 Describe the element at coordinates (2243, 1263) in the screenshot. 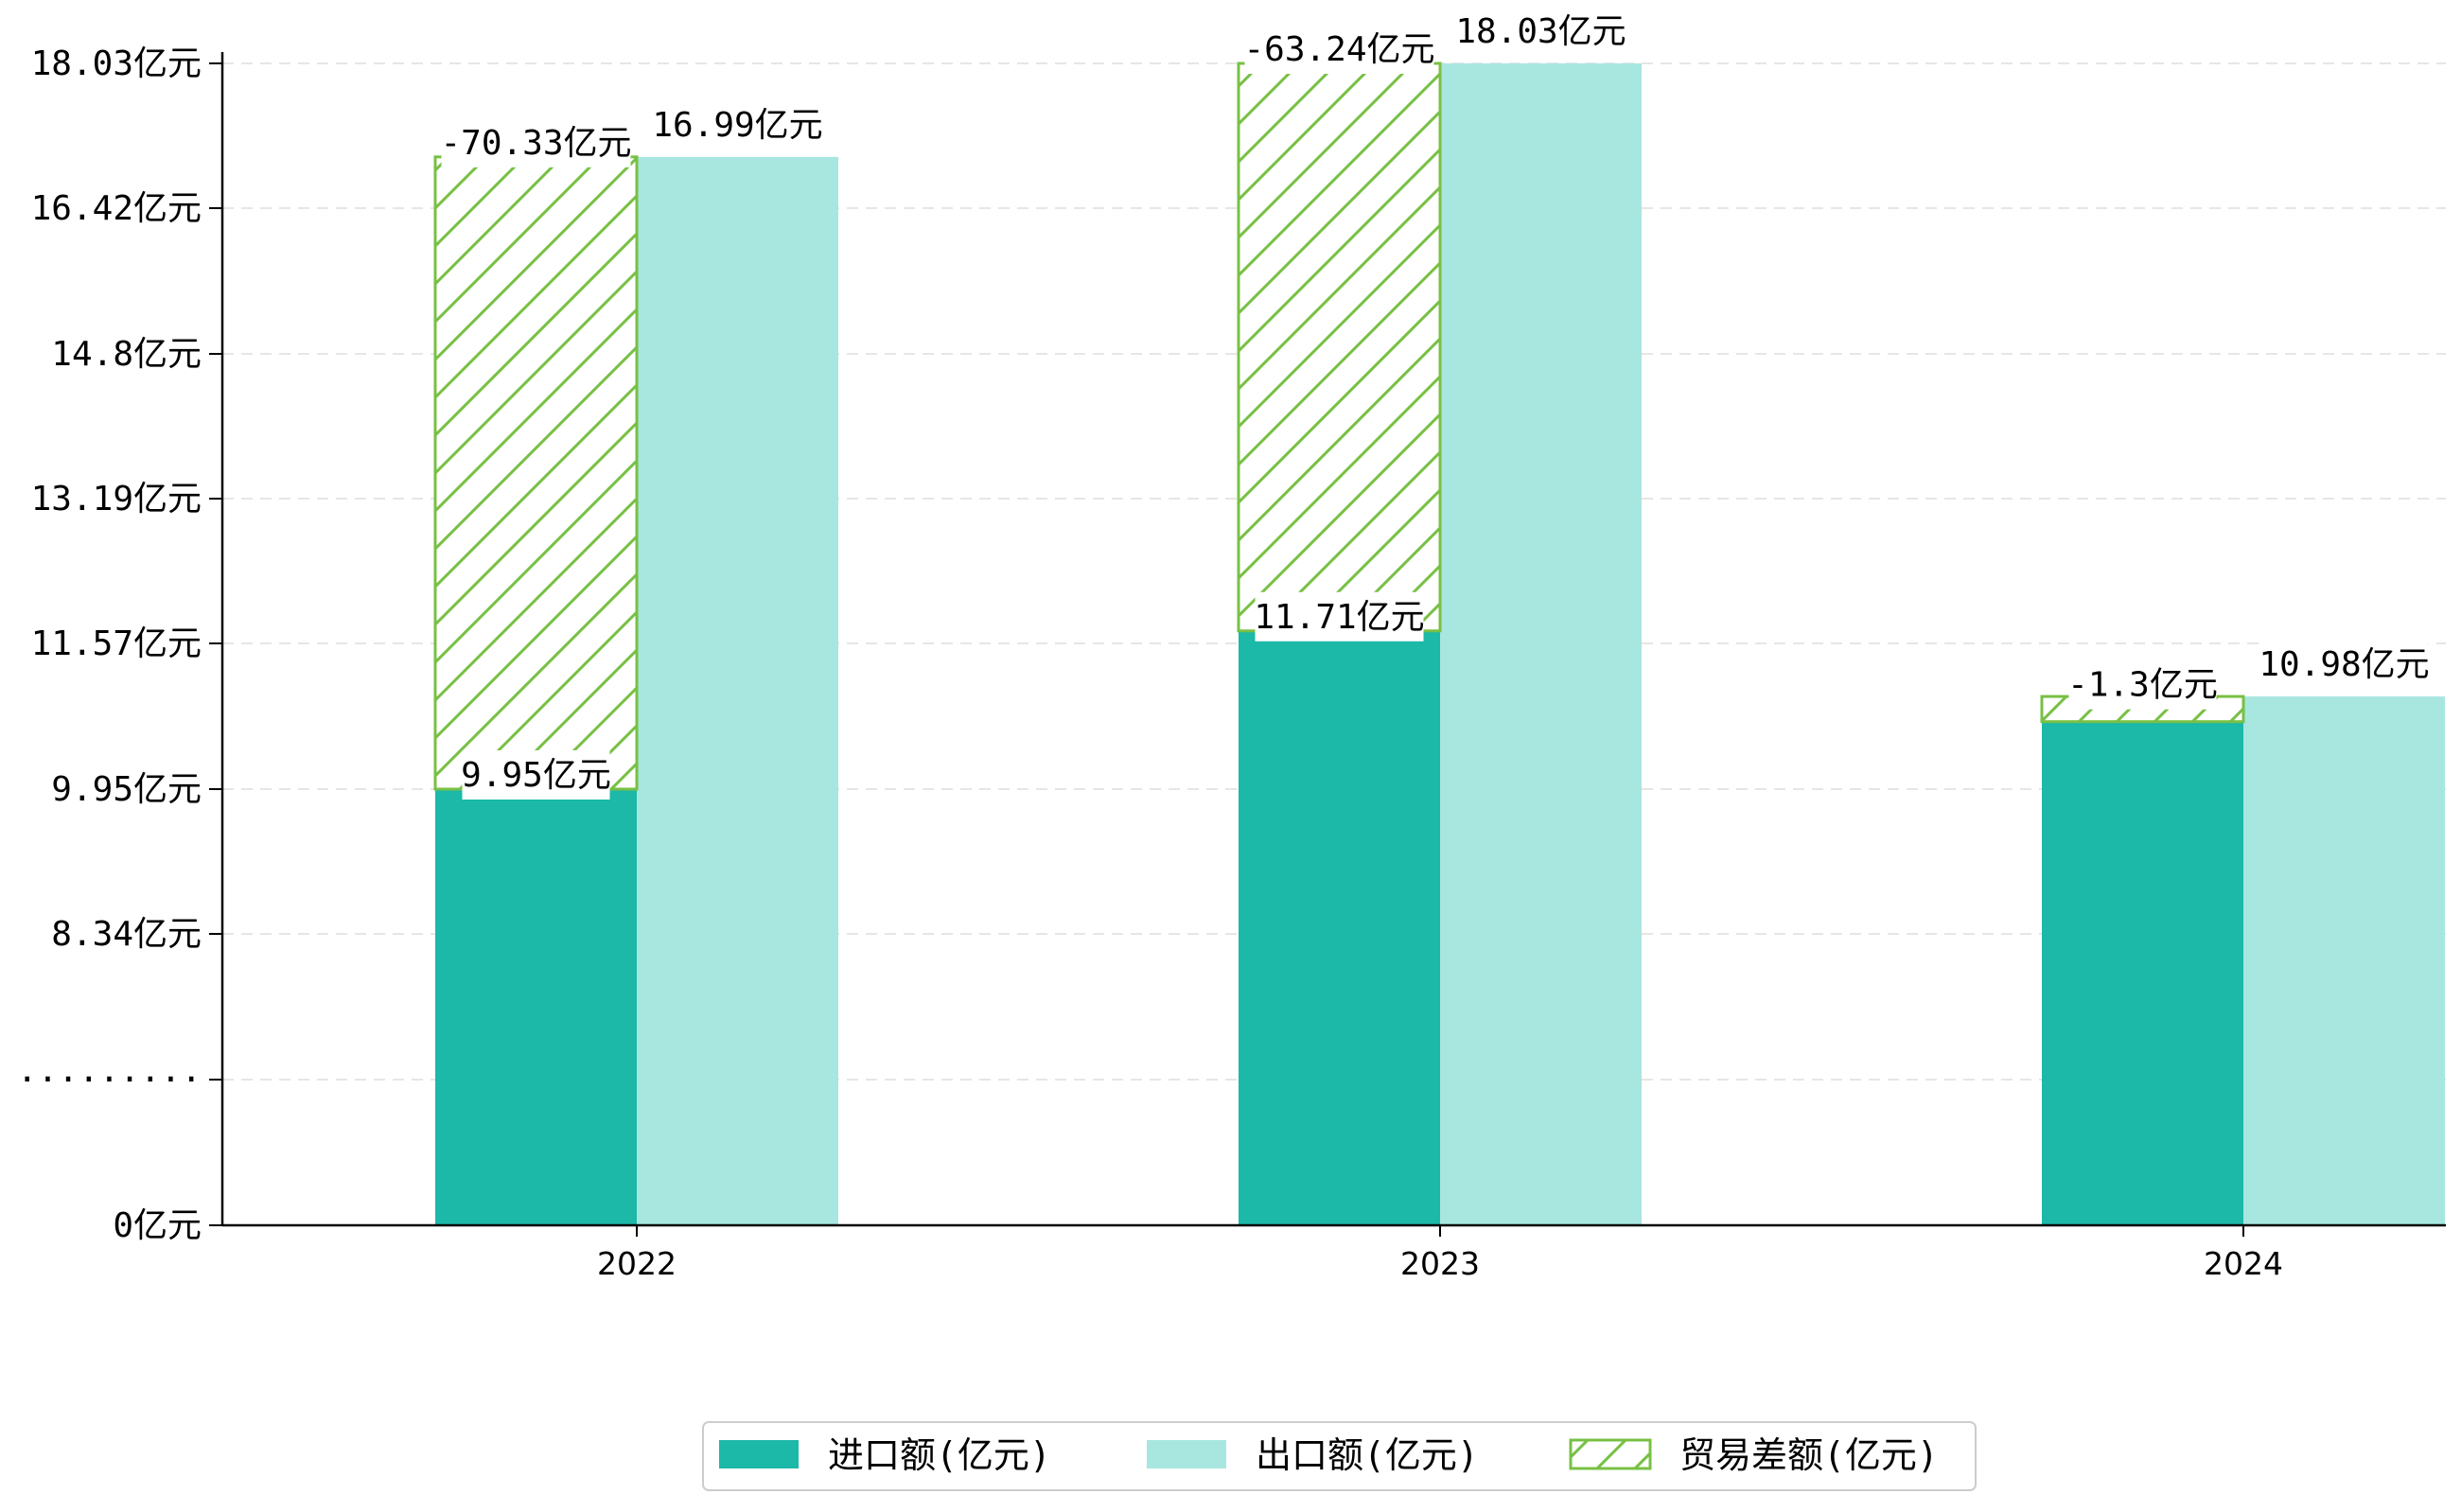

I see `x-tick-label: 2024` at that location.